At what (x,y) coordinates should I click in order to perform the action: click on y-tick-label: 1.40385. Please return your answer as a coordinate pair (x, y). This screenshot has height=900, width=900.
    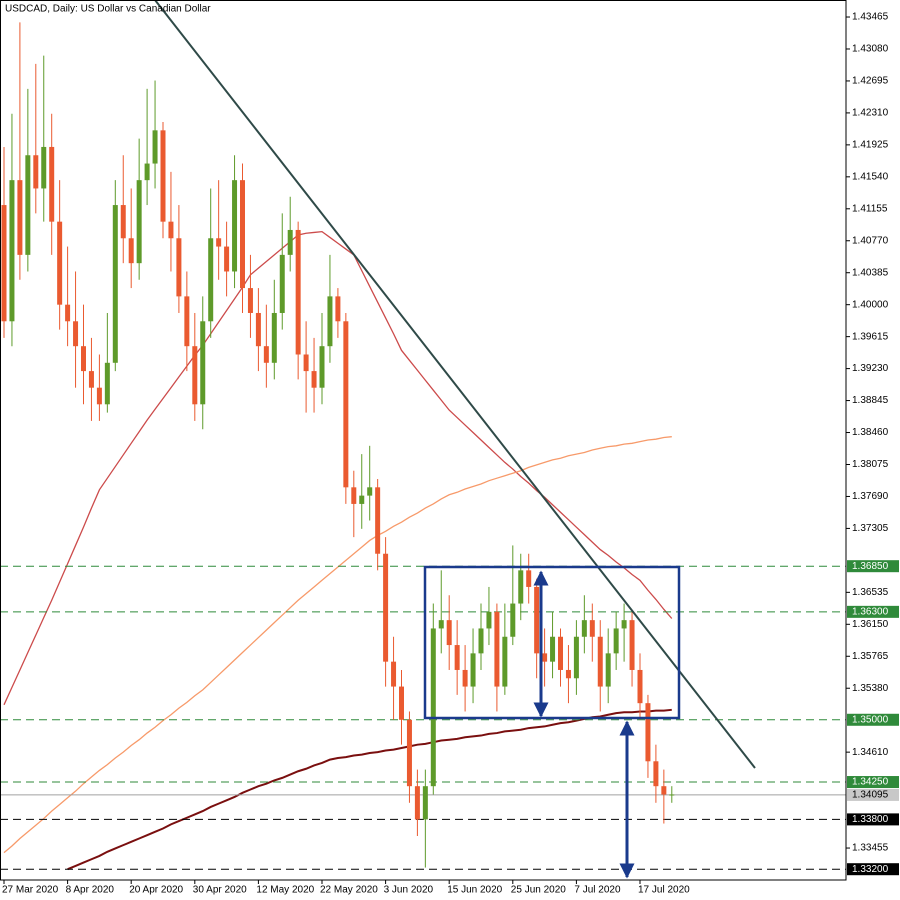
    Looking at the image, I should click on (870, 272).